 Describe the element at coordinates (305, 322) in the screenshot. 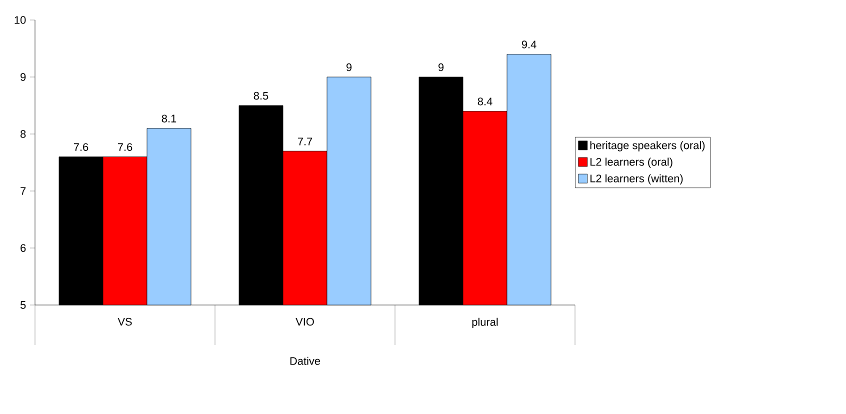

I see `x-tick-label: VIO` at that location.